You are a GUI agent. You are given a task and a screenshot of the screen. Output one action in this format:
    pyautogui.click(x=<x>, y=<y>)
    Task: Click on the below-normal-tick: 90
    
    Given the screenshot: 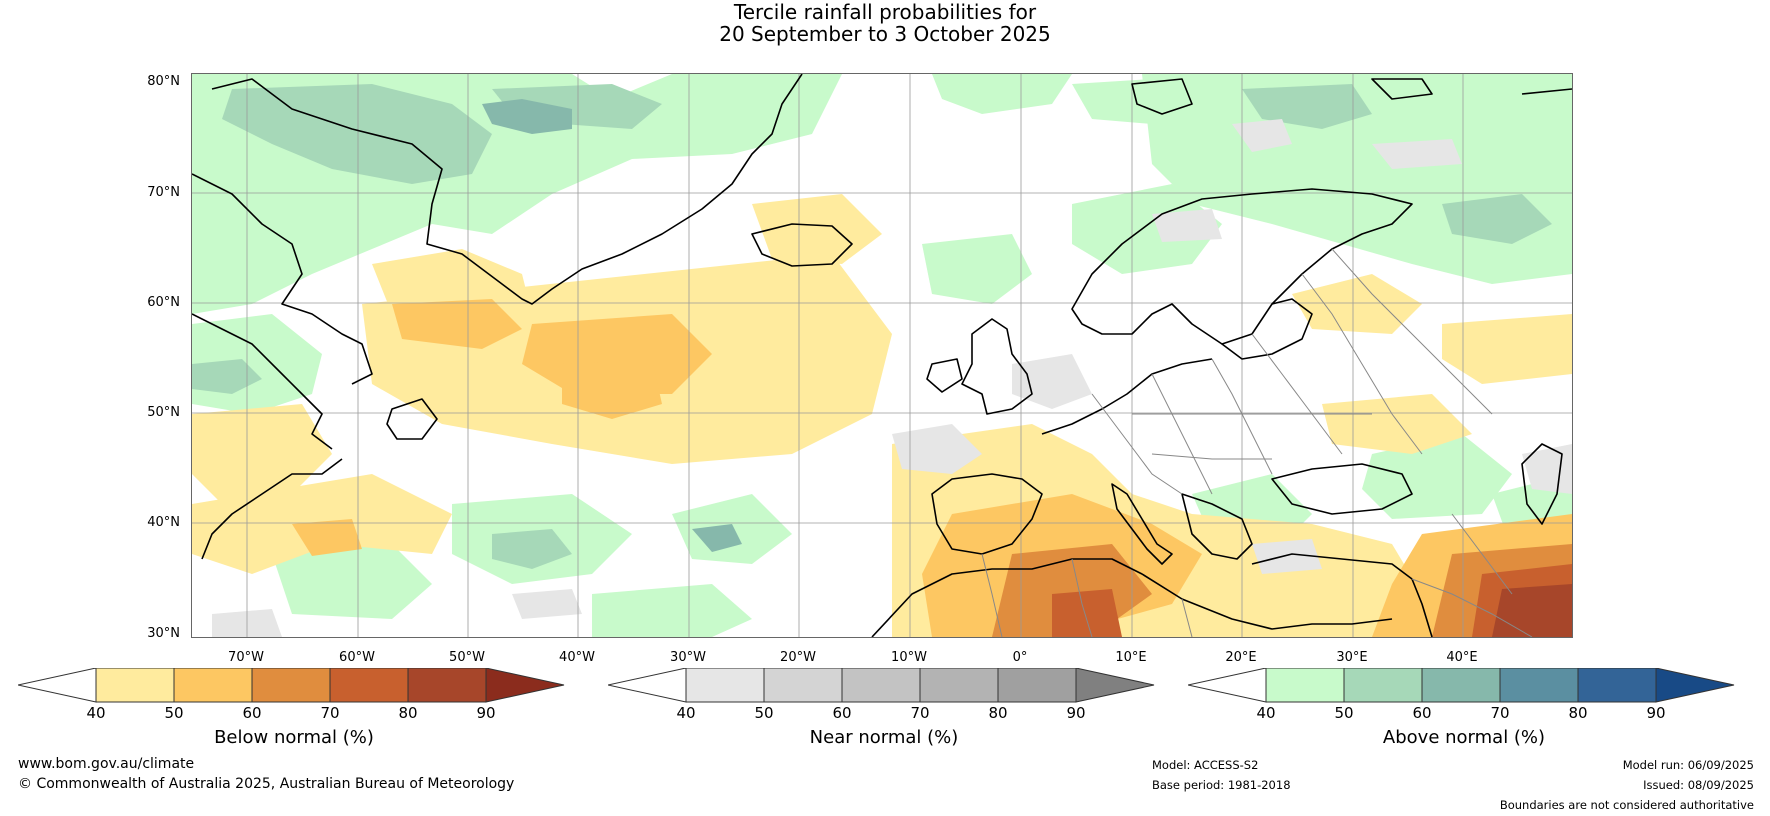 What is the action you would take?
    pyautogui.click(x=486, y=713)
    